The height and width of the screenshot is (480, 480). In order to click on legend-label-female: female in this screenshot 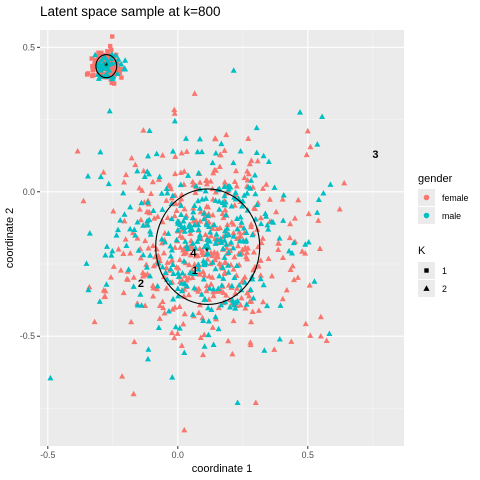, I will do `click(455, 198)`.